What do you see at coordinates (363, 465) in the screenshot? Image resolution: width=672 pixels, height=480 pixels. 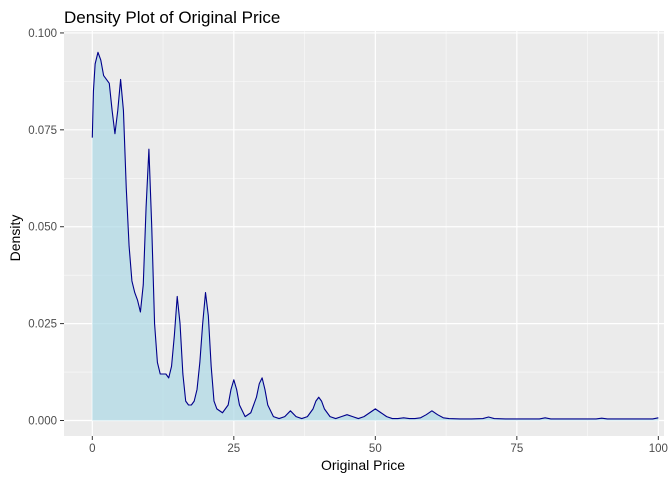 I see `x-axis-title: Original Price` at bounding box center [363, 465].